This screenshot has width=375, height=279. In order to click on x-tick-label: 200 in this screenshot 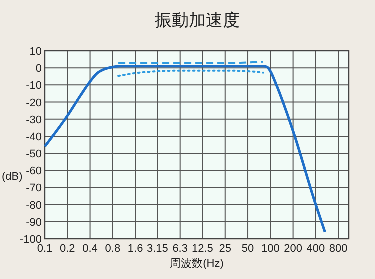, I will do `click(293, 249)`.